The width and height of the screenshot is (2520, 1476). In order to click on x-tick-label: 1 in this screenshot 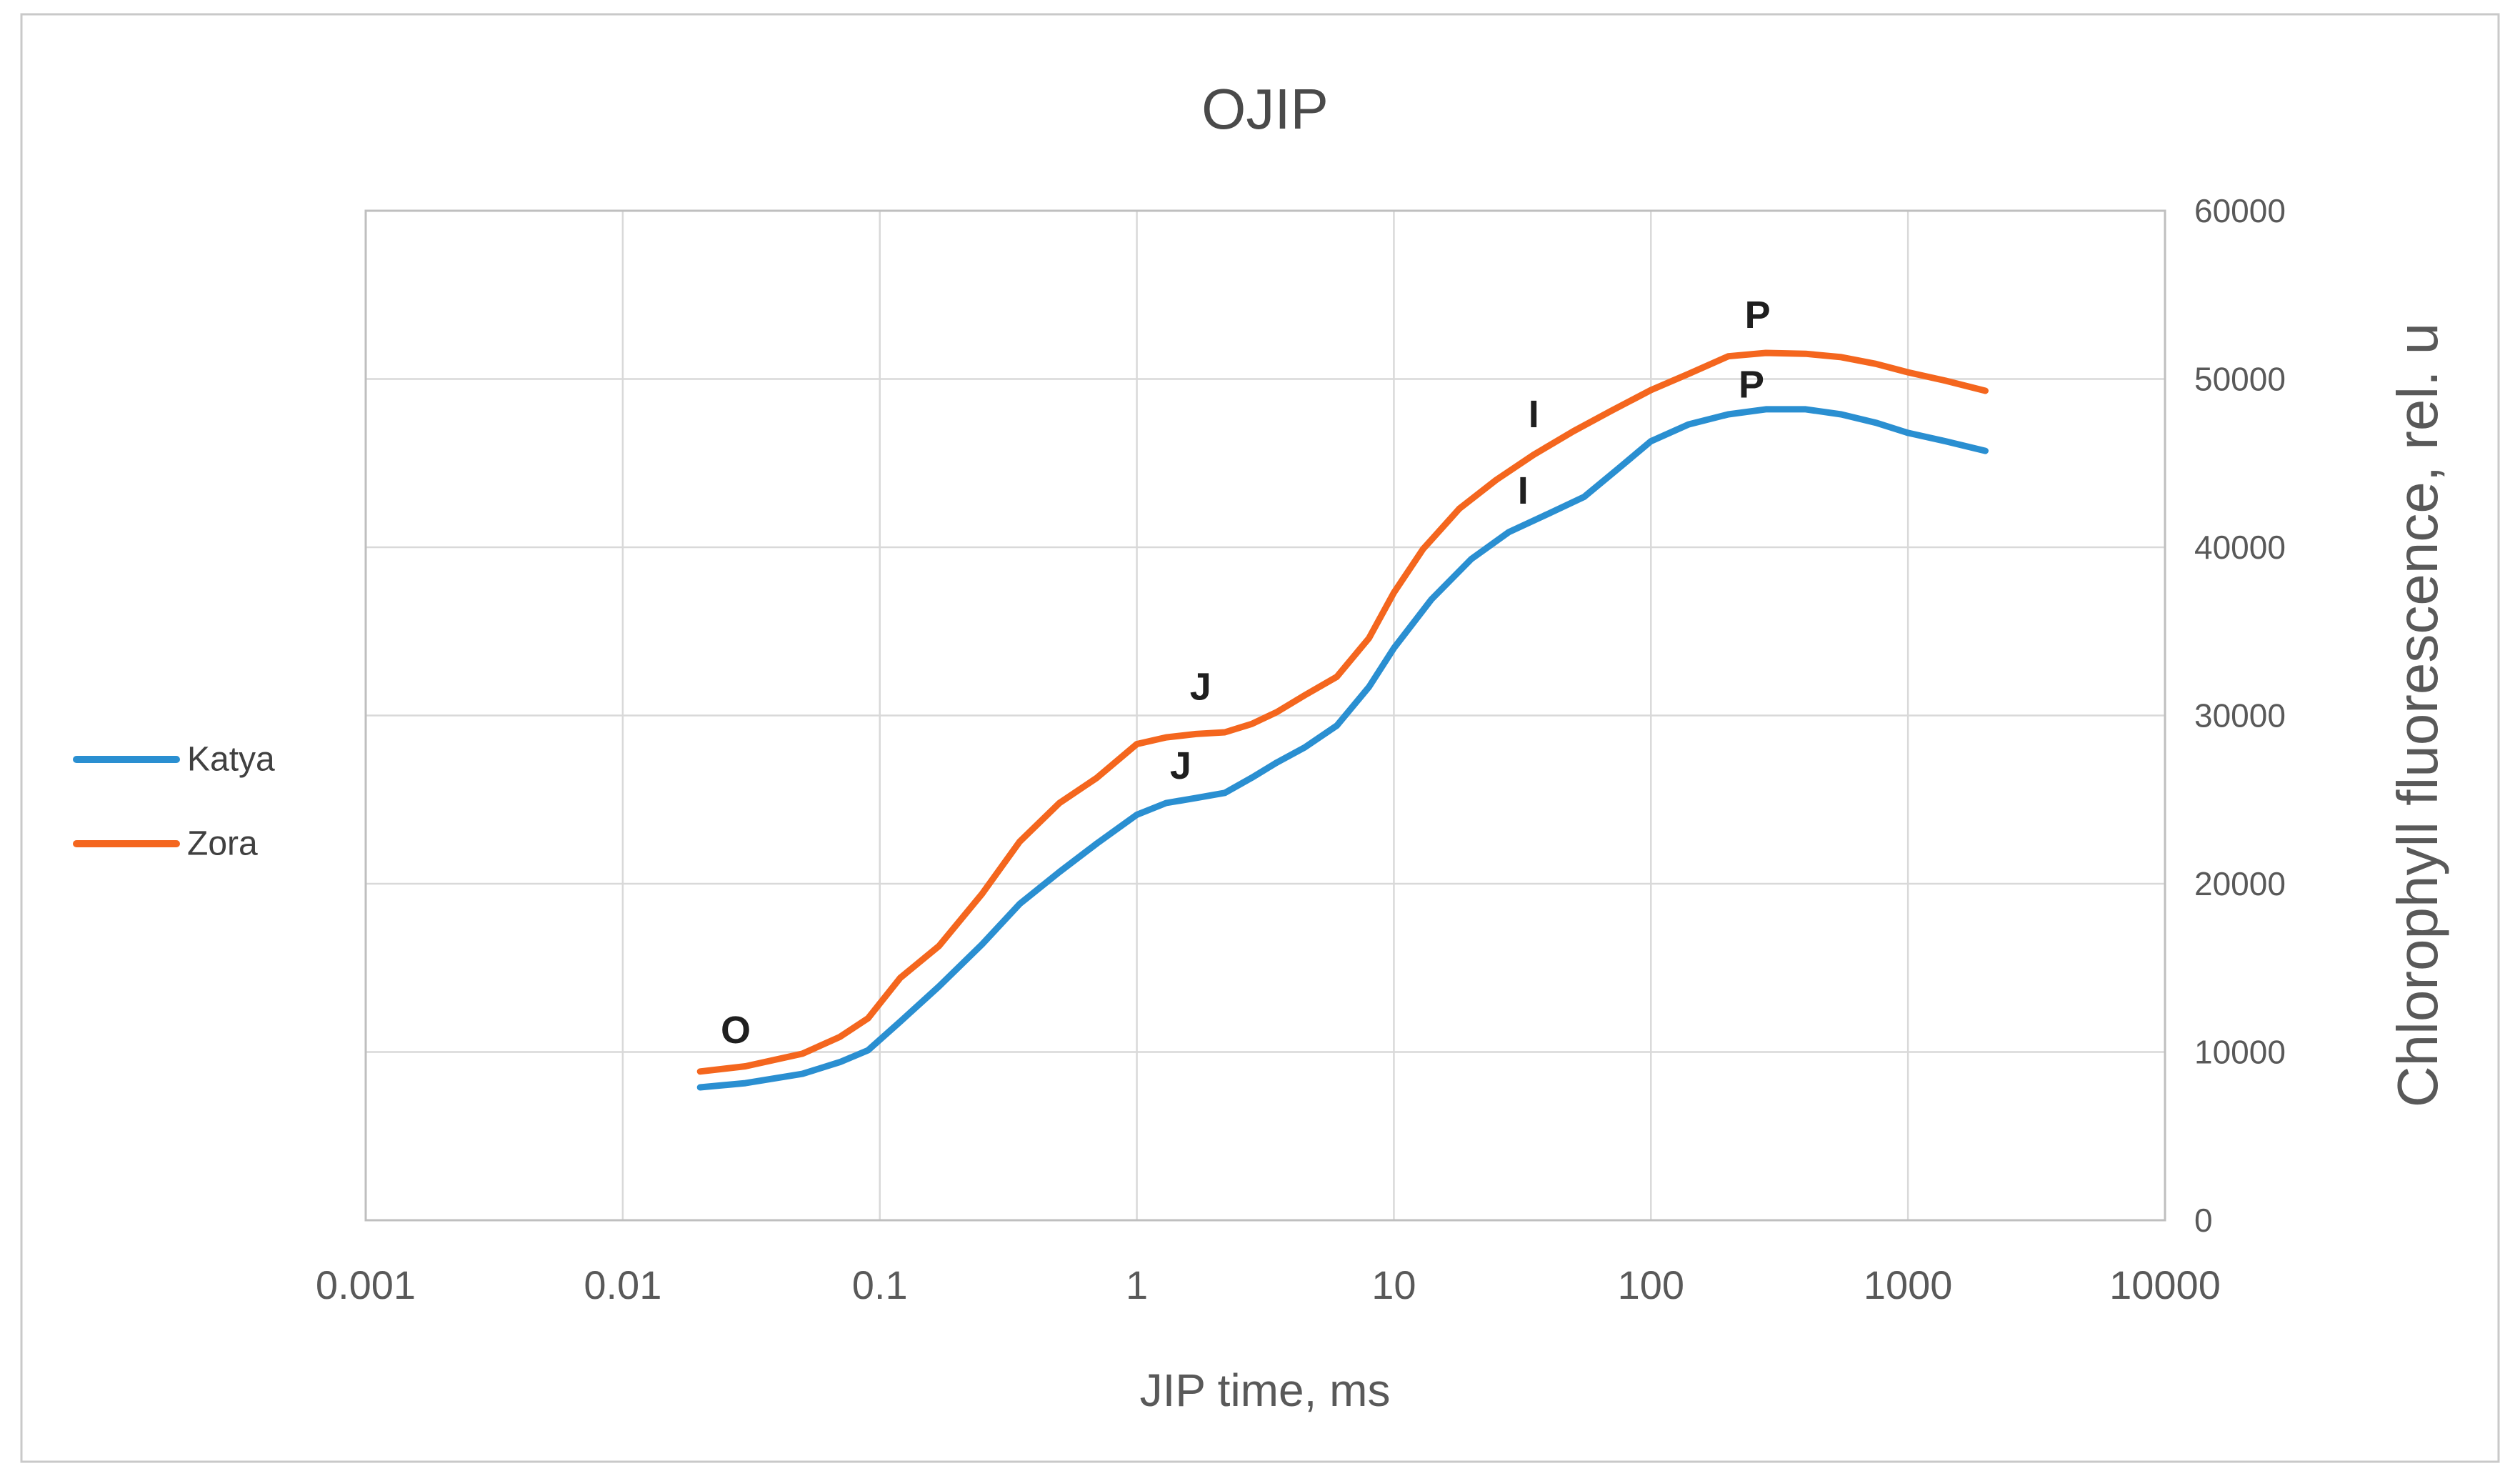, I will do `click(1137, 1284)`.